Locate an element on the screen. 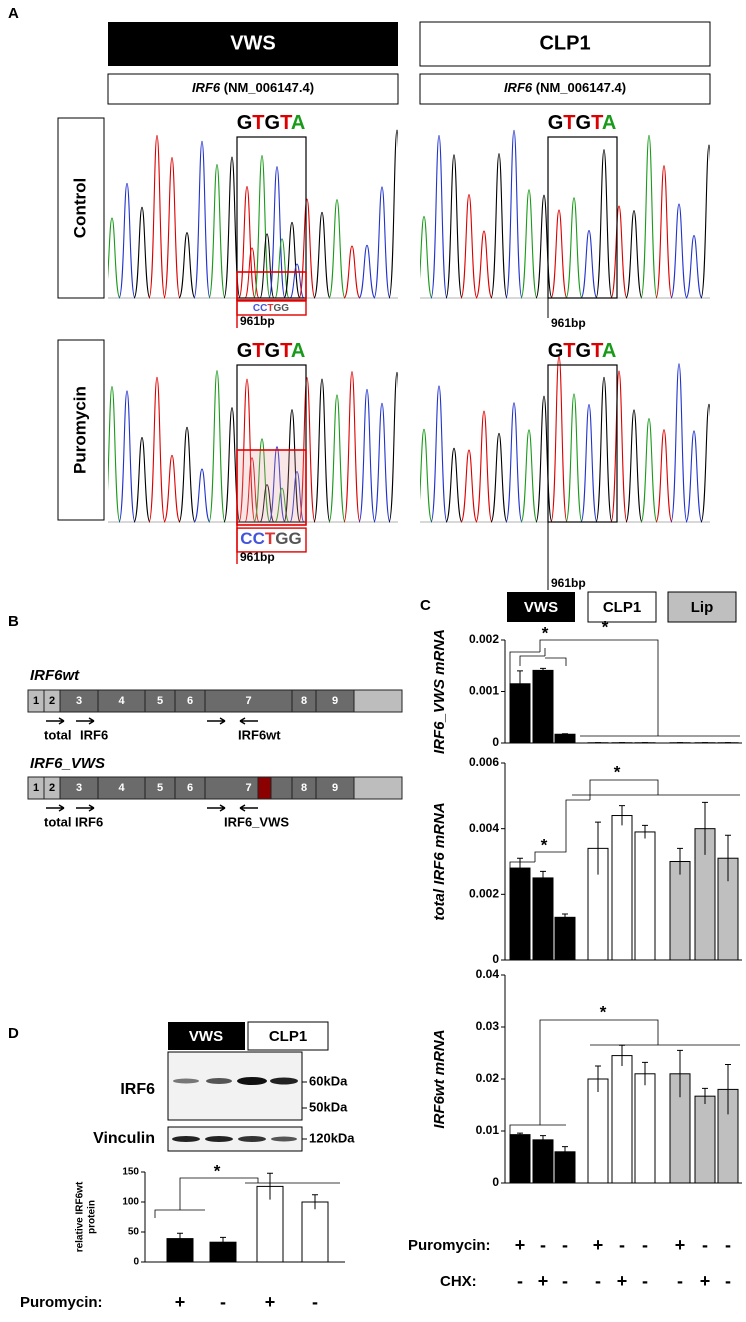 This screenshot has height=1322, width=746. marker-label: 60kDa is located at coordinates (328, 1080).